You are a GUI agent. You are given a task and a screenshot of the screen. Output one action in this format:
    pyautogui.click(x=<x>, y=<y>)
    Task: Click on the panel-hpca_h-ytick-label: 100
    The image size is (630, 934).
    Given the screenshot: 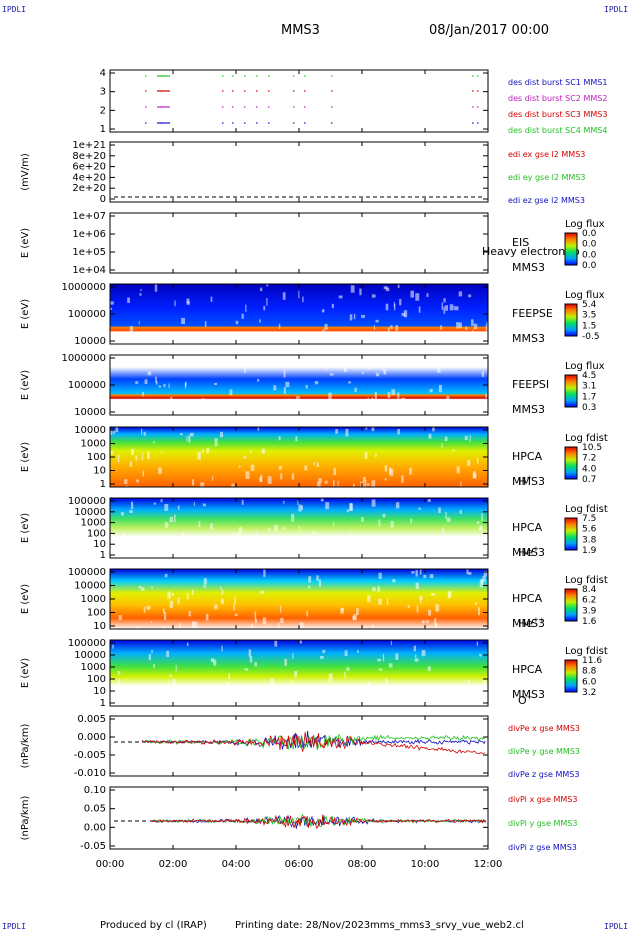 What is the action you would take?
    pyautogui.click(x=96, y=457)
    